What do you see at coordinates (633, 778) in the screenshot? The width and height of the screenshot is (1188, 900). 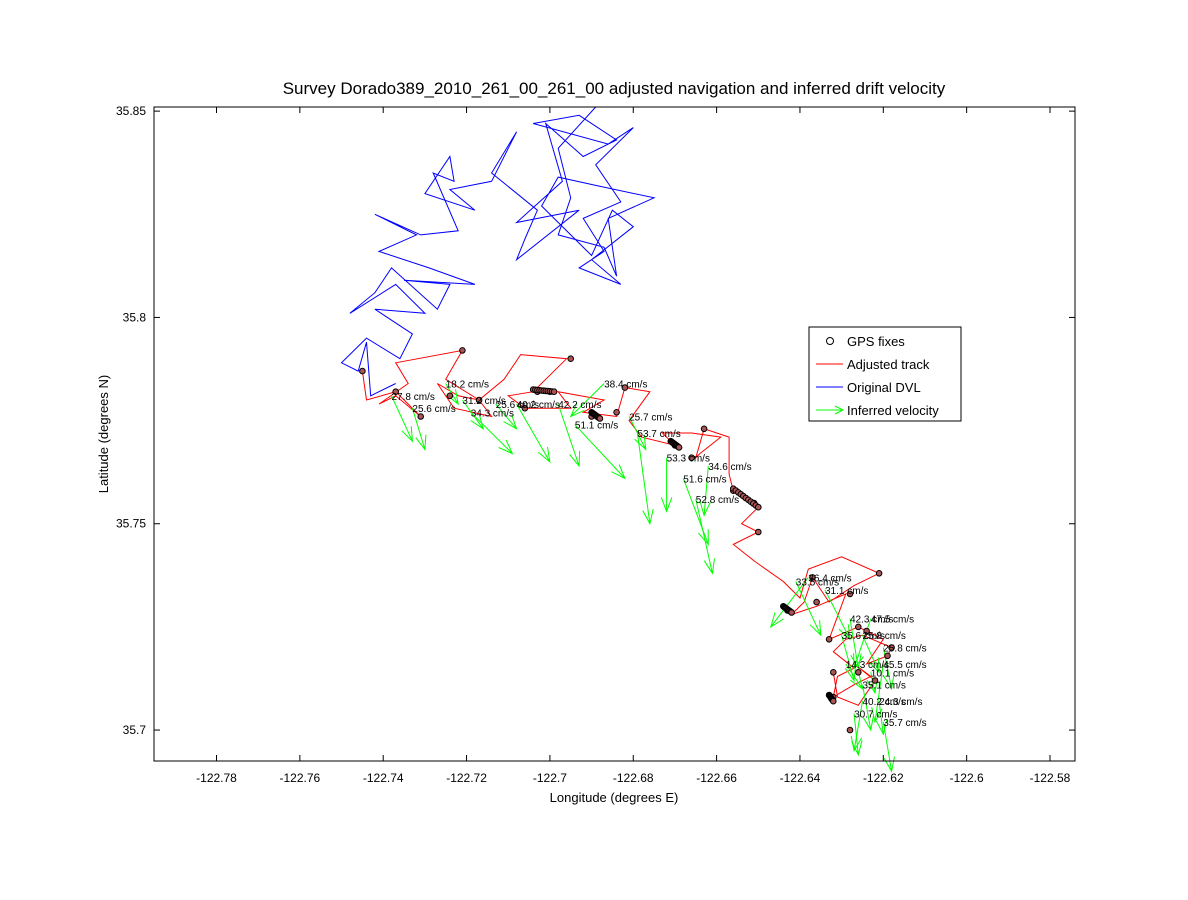 I see `x-tick-label: -122.68` at bounding box center [633, 778].